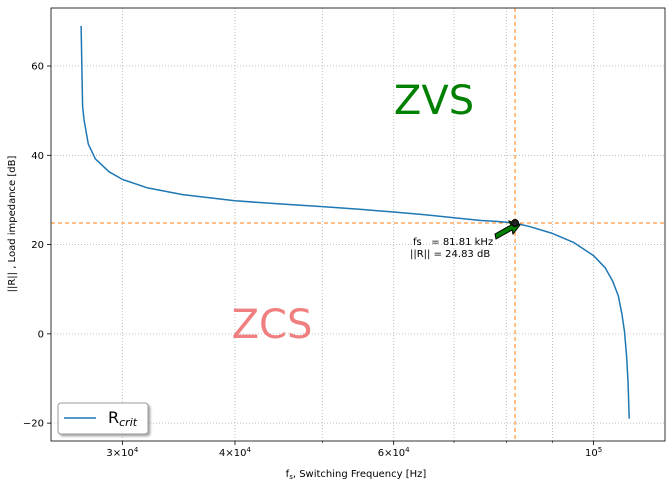  What do you see at coordinates (37, 67) in the screenshot?
I see `y-tick-label: 60` at bounding box center [37, 67].